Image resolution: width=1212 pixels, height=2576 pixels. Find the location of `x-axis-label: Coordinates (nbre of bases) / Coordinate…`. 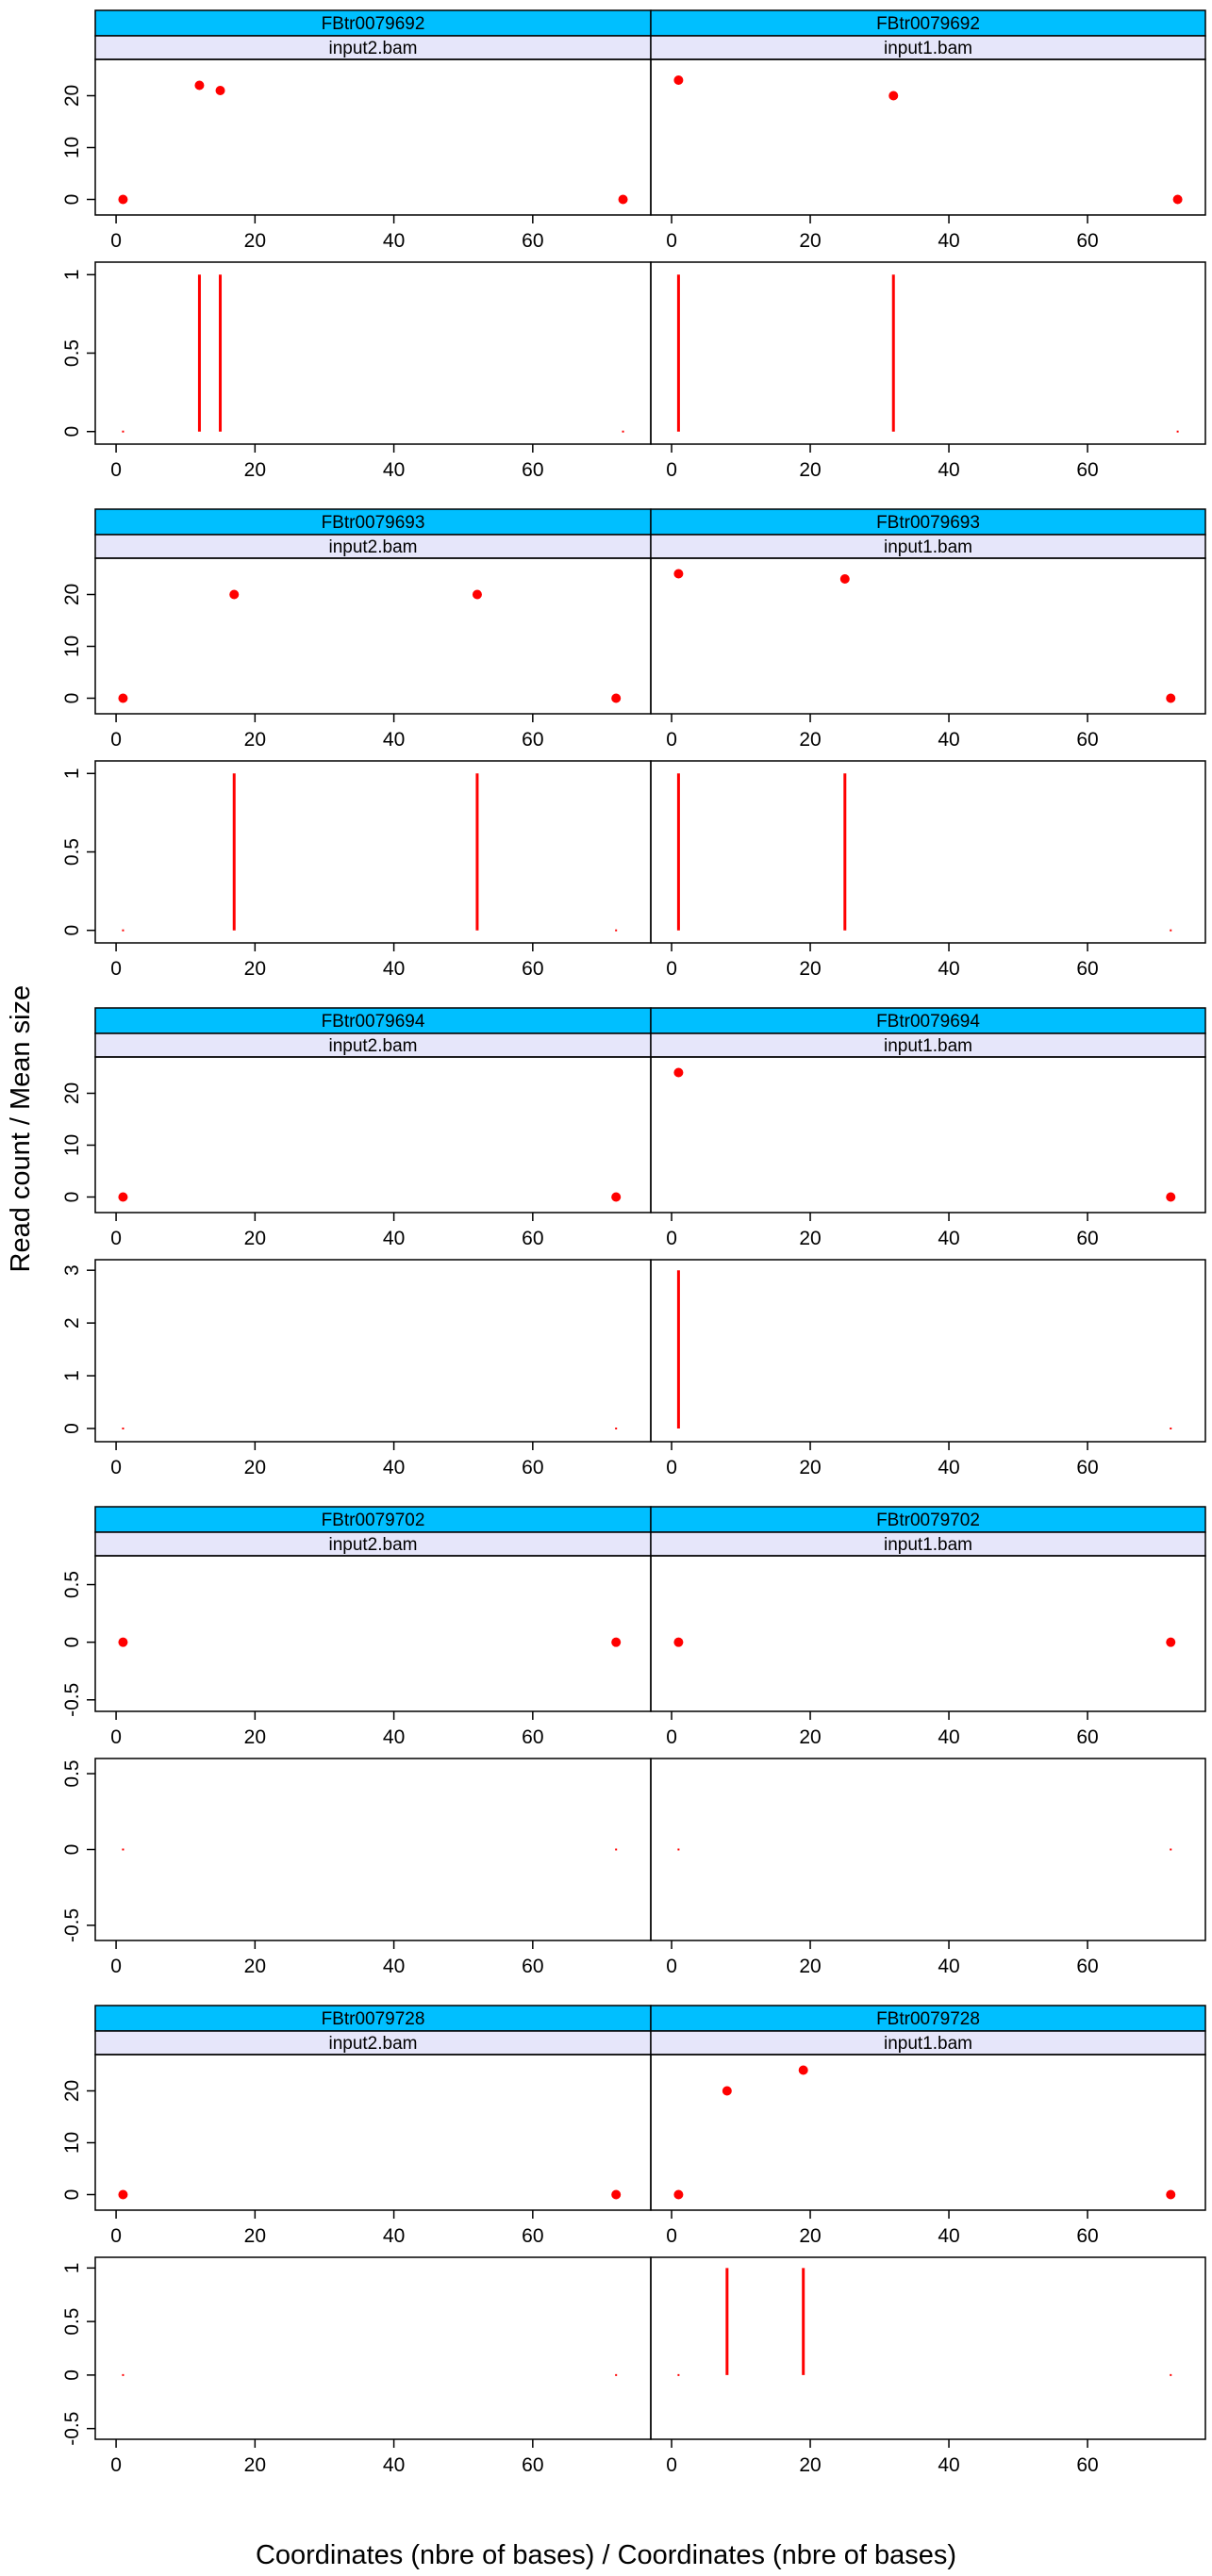

x-axis-label: Coordinates (nbre of bases) / Coordinate… is located at coordinates (606, 2555).